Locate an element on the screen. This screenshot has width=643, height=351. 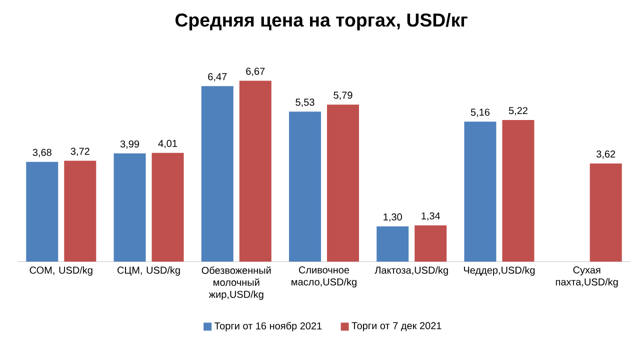
x-tick-label: СОМ, USD/kg is located at coordinates (61, 271).